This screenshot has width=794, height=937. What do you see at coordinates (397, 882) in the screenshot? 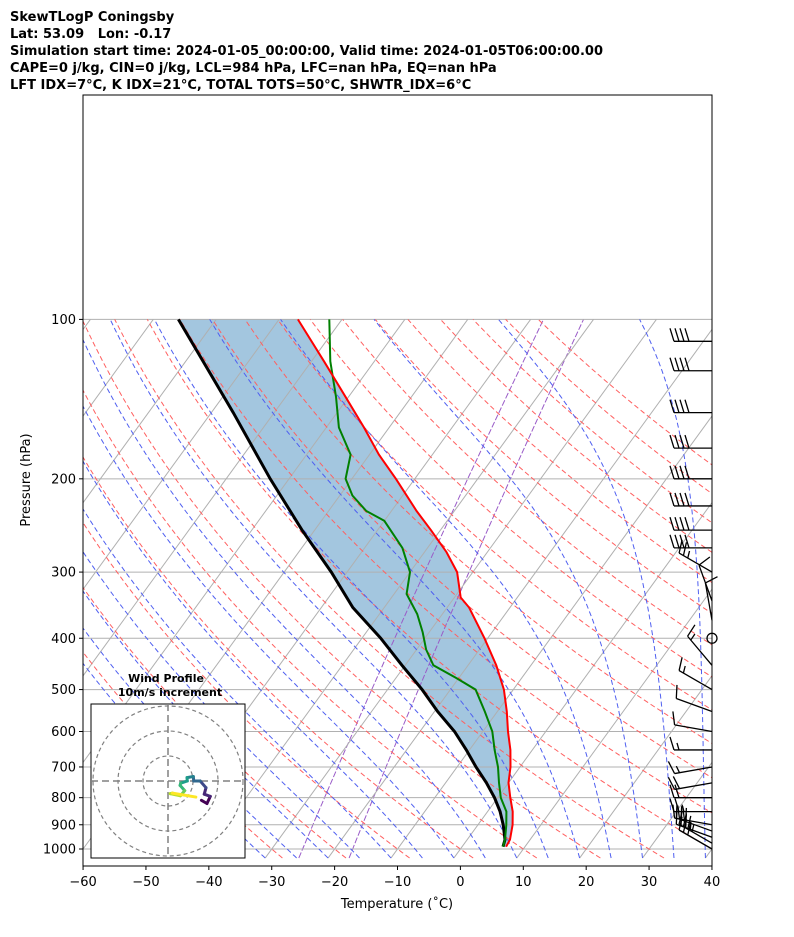
I see `x-tick-label: −10` at bounding box center [397, 882].